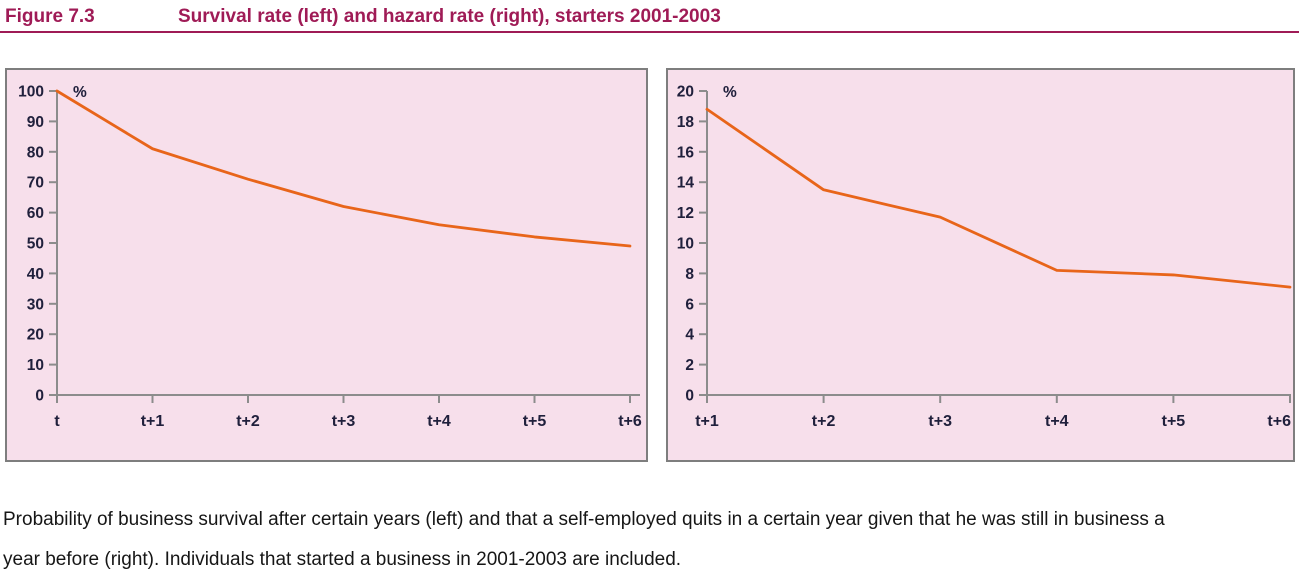 This screenshot has width=1299, height=575. Describe the element at coordinates (686, 122) in the screenshot. I see `y-tick-label: 18` at that location.